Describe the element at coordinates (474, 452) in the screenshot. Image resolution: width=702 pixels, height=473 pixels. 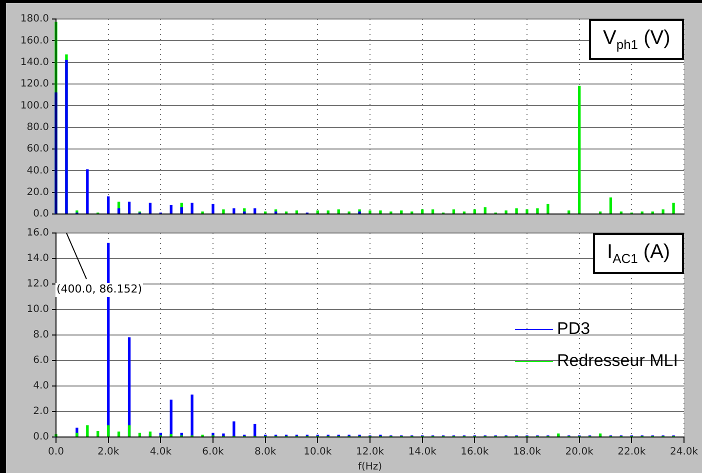
I see `x-tick-label: 16.0k` at that location.